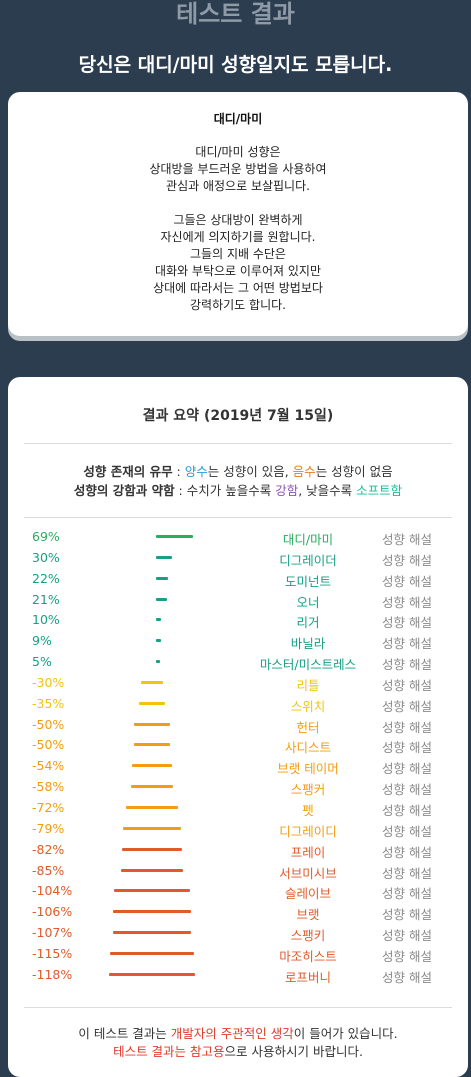  What do you see at coordinates (238, 747) in the screenshot?
I see `tendency-row: -50% 사디스트 성향 해설` at bounding box center [238, 747].